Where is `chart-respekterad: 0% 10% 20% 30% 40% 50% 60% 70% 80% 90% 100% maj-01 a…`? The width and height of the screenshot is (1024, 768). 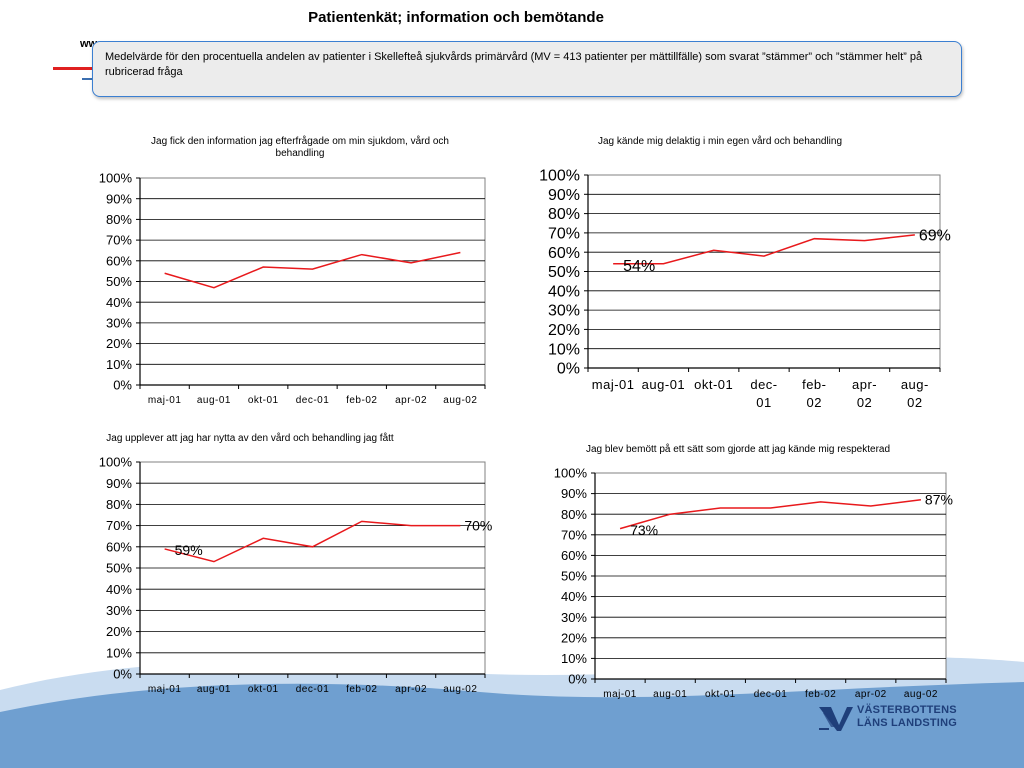 chart-respekterad: 0% 10% 20% 30% 40% 50% 60% 70% 80% 90% 100% maj-01 a… is located at coordinates (735, 585).